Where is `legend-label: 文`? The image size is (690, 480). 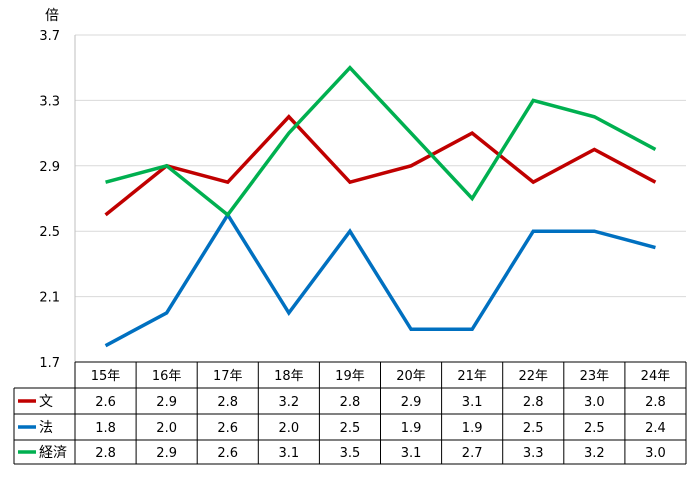 legend-label: 文 is located at coordinates (46, 402).